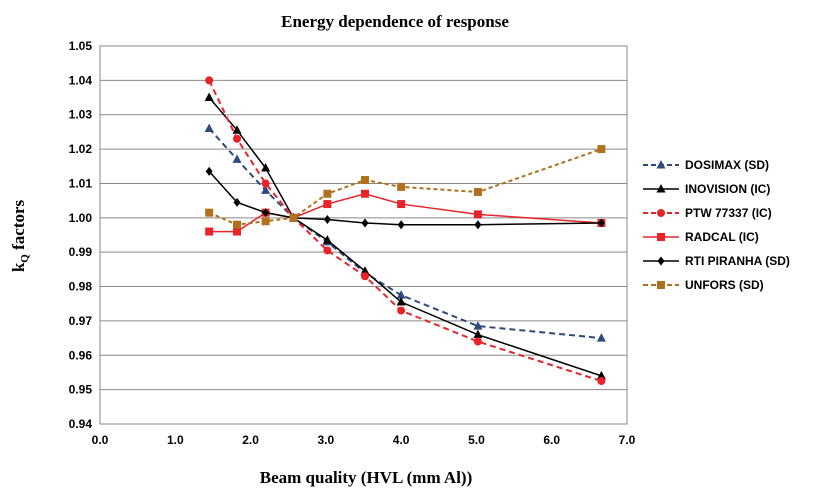  Describe the element at coordinates (81, 46) in the screenshot. I see `y-tick-label: 1.05` at that location.